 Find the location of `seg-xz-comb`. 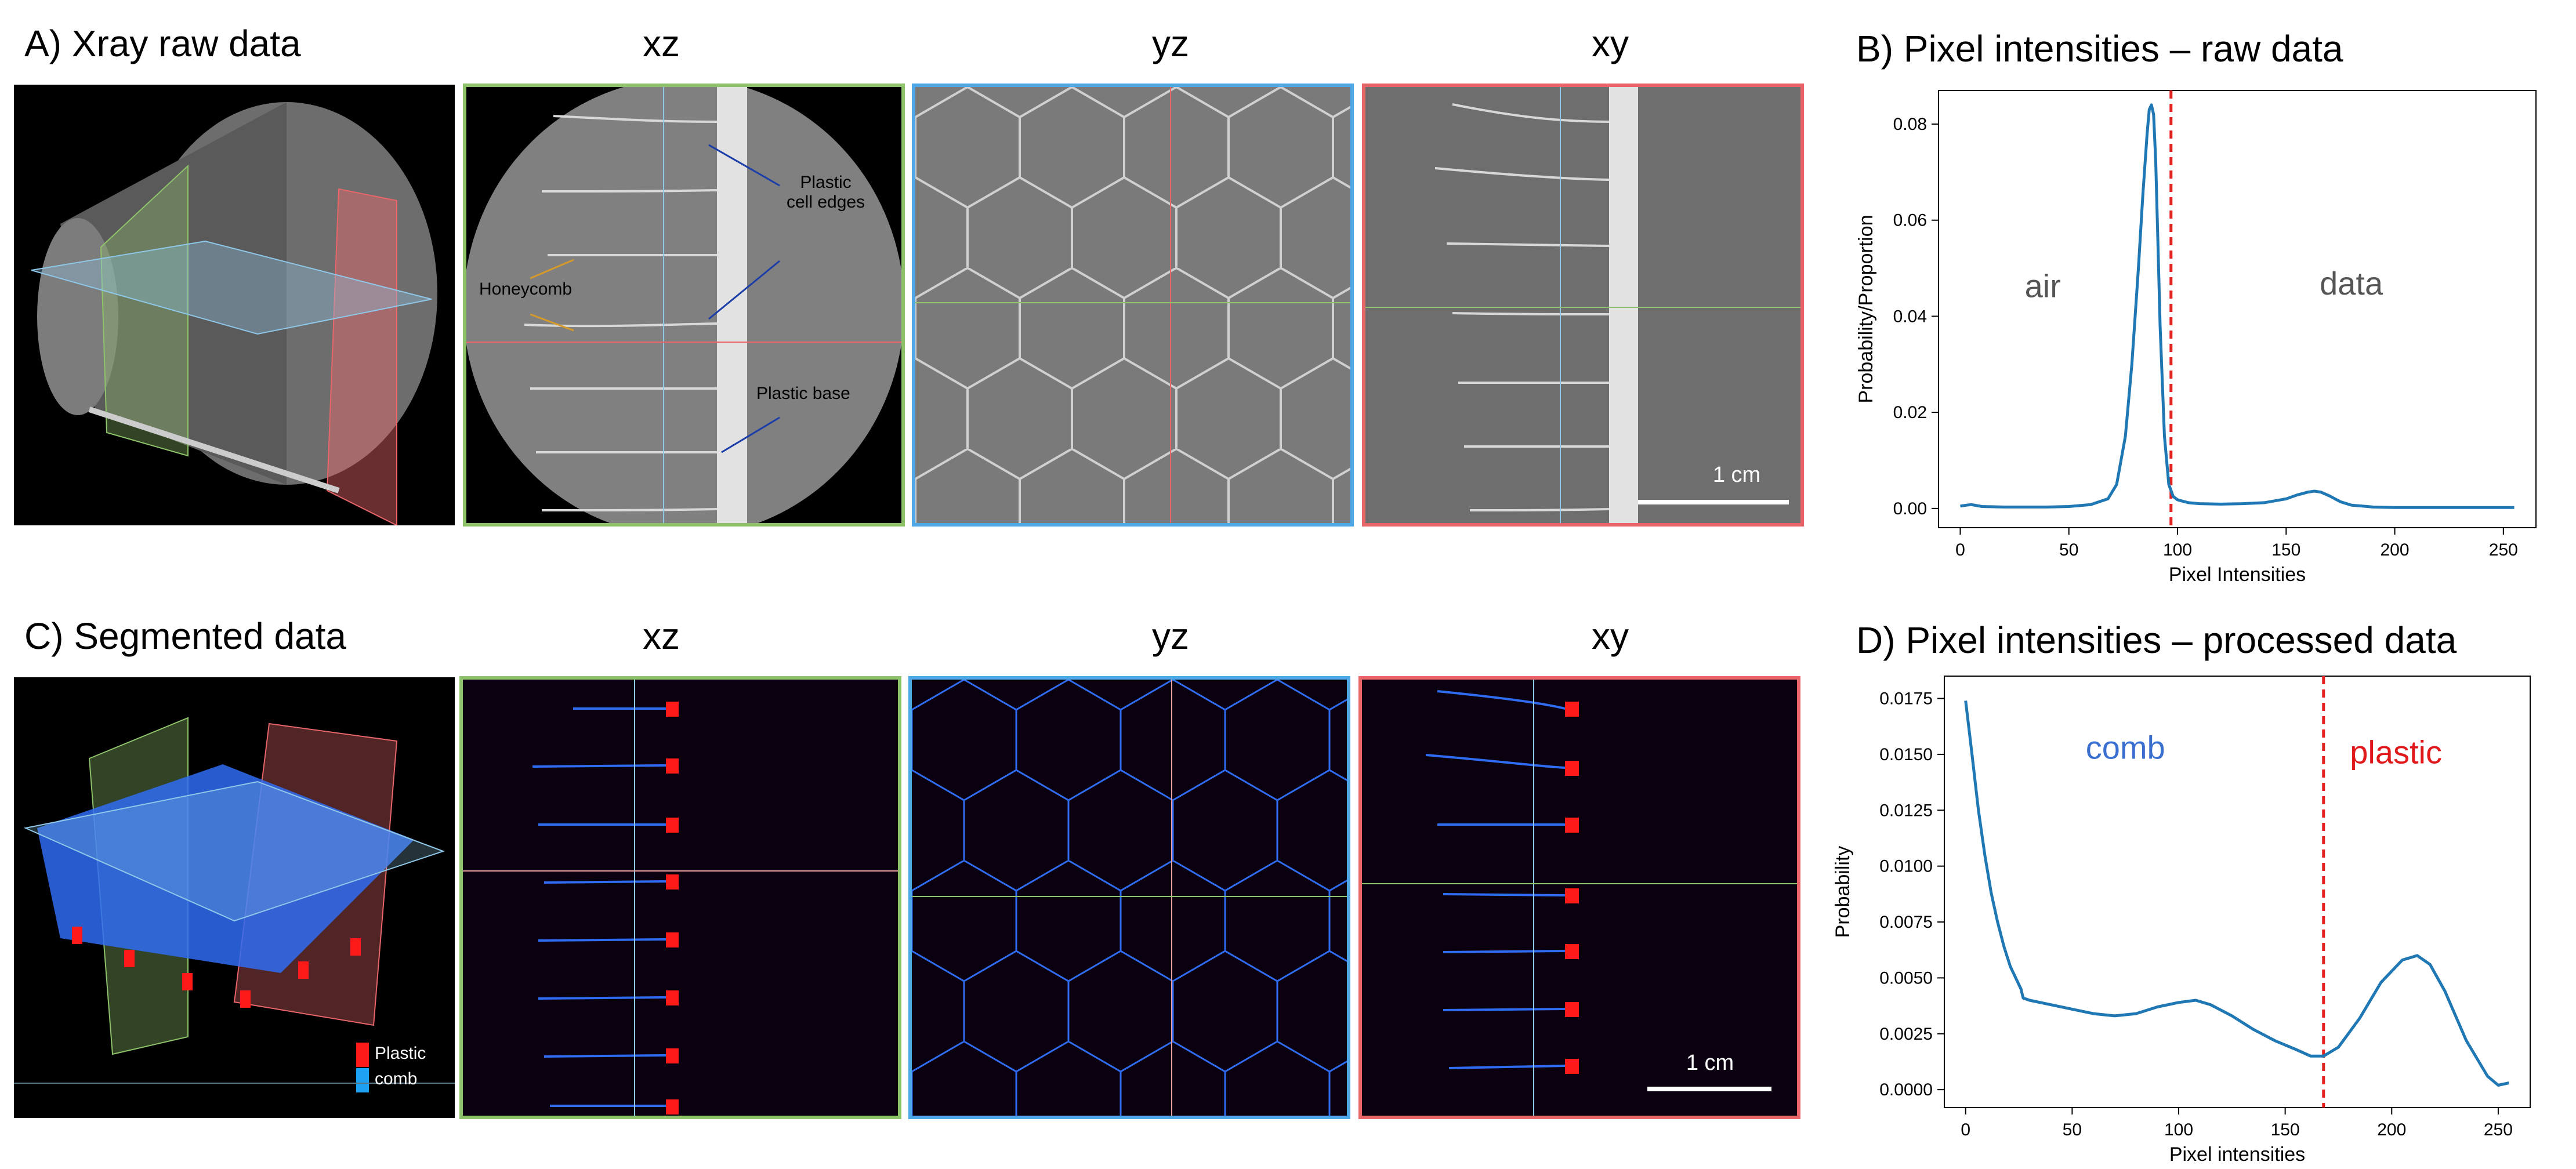

seg-xz-comb is located at coordinates (599, 907).